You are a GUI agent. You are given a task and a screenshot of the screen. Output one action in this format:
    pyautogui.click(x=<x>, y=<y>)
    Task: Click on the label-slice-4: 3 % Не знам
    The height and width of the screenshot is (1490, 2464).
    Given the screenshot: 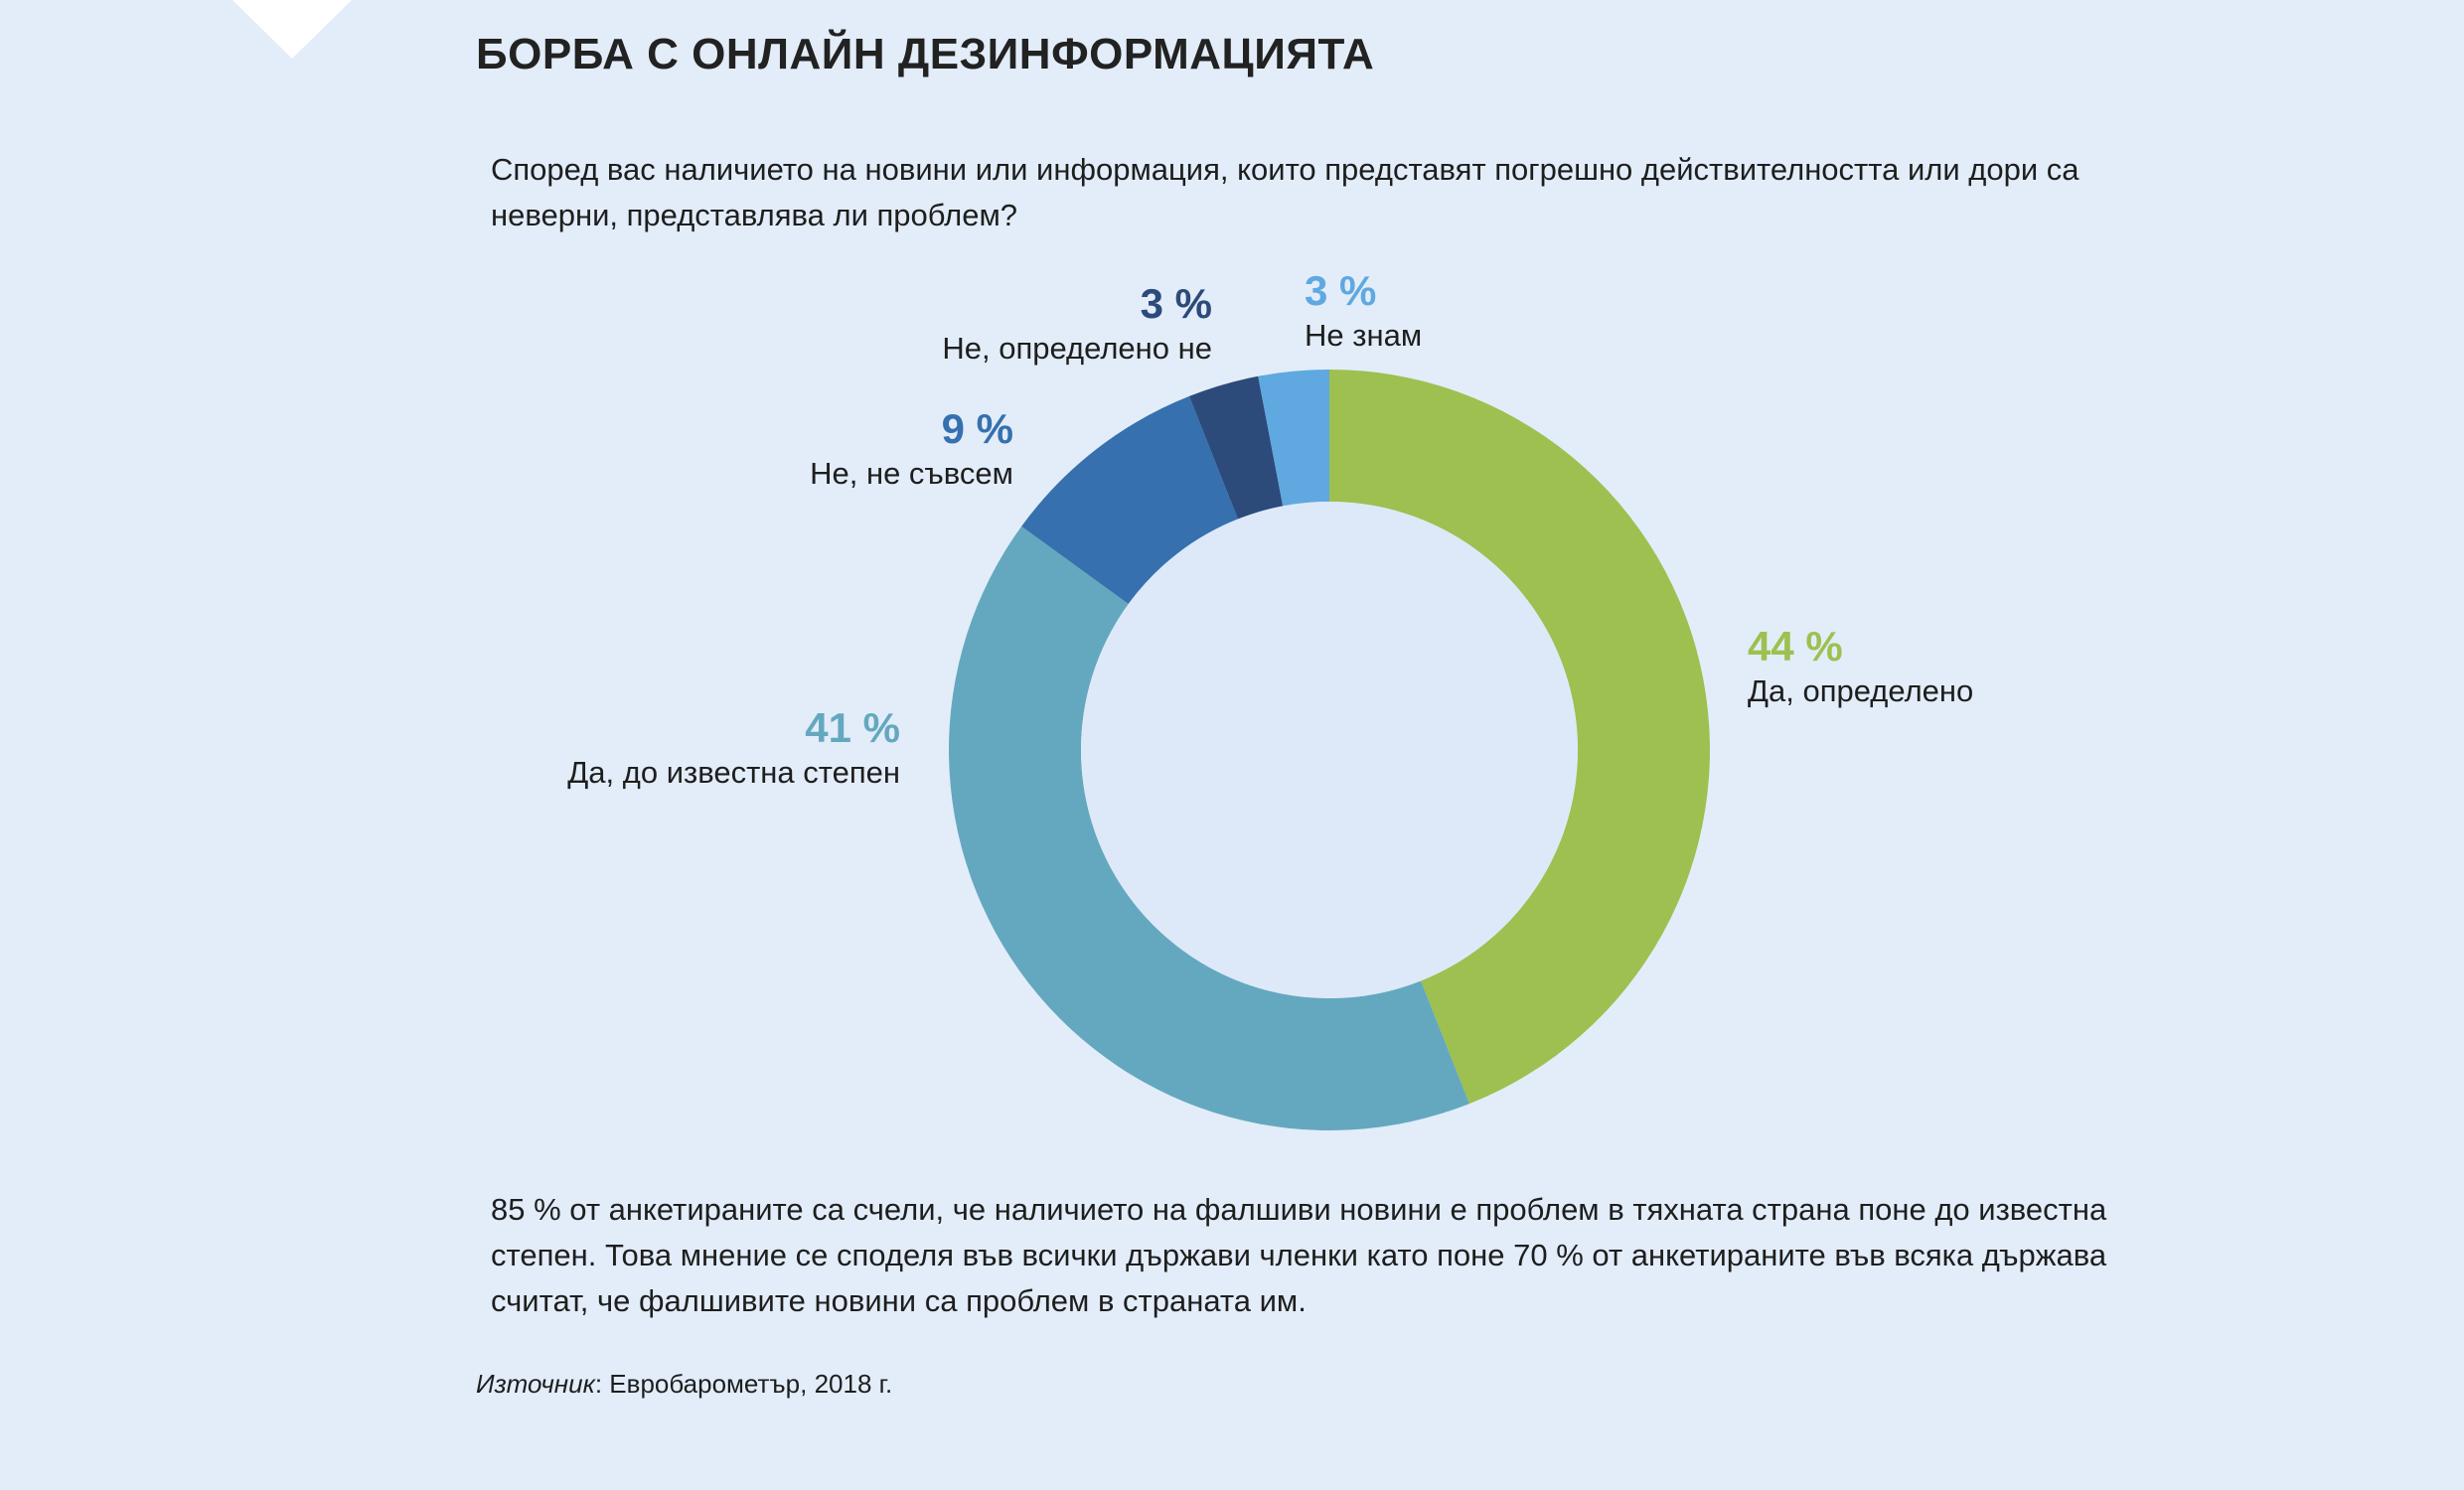 What is the action you would take?
    pyautogui.click(x=1363, y=313)
    